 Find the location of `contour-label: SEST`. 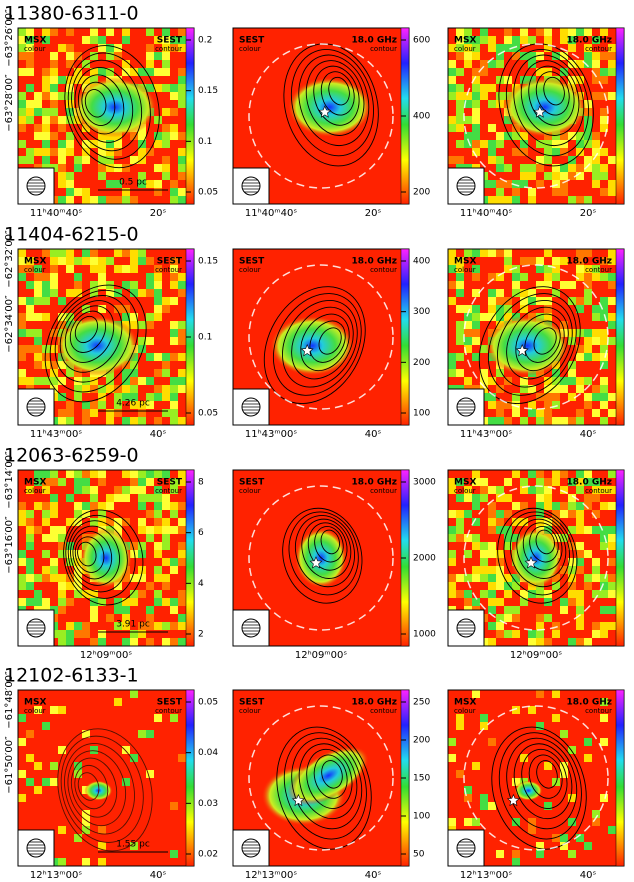

contour-label: SEST is located at coordinates (170, 262).